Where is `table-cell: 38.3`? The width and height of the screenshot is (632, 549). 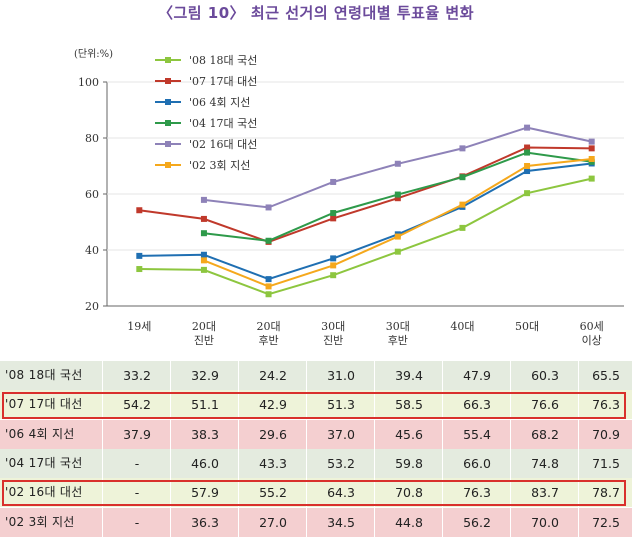 table-cell: 38.3 is located at coordinates (204, 434).